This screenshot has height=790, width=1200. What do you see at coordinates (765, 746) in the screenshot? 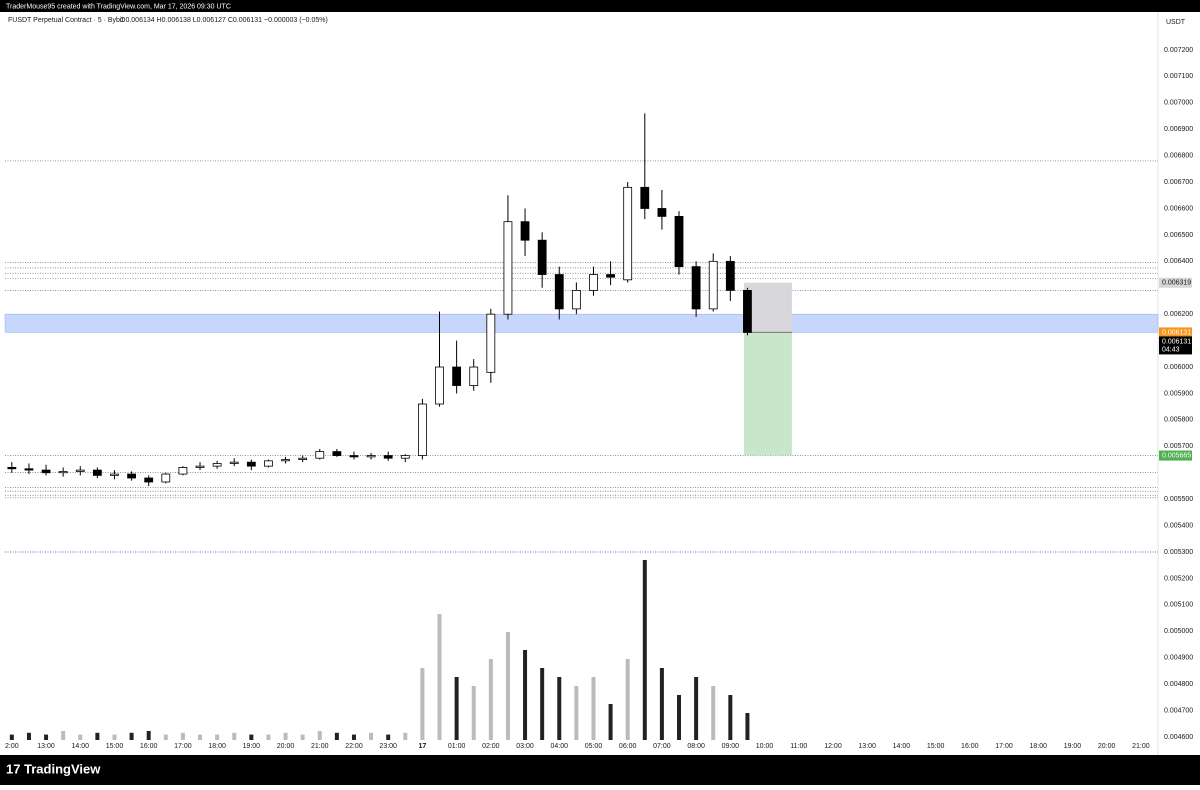
I see `x-tick-label: 10:00` at bounding box center [765, 746].